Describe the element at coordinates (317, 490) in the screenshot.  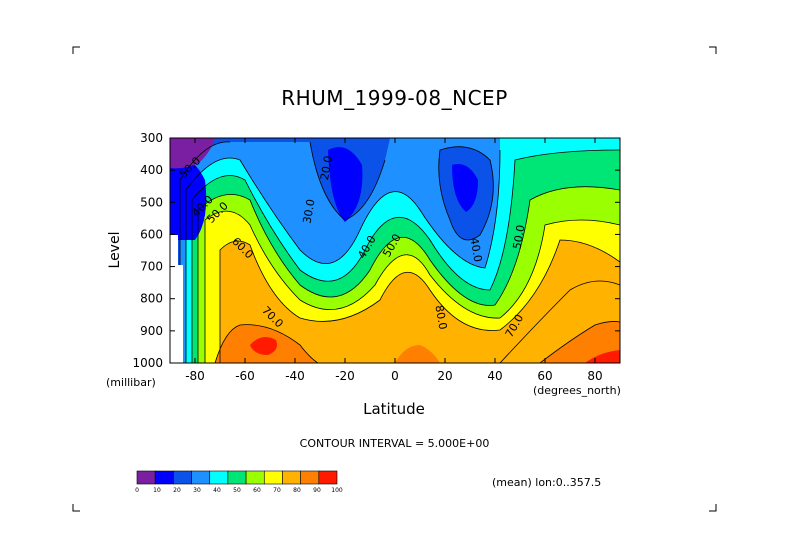
I see `colorbar-tick-label: 90` at that location.